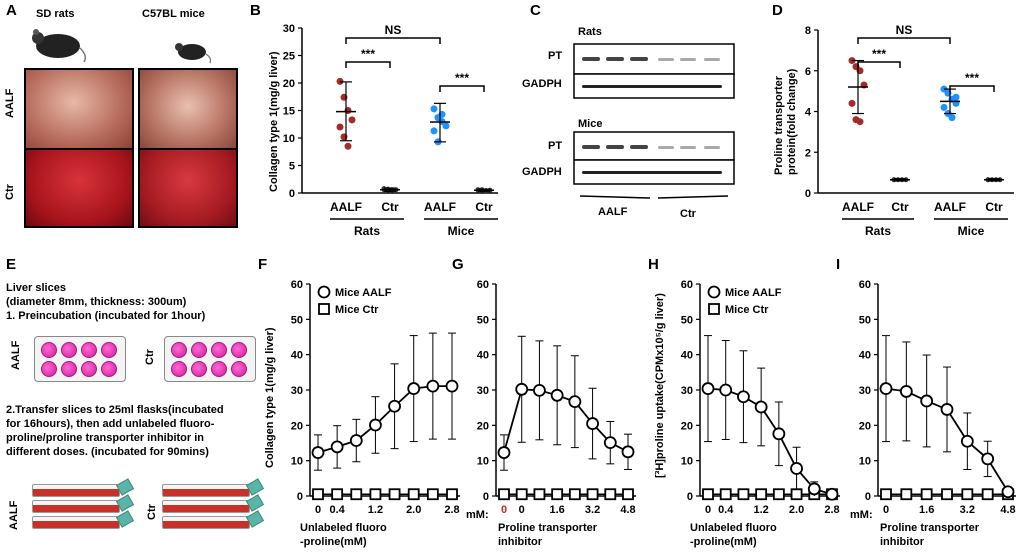 Image resolution: width=1021 pixels, height=555 pixels. I want to click on panel-i-xlabel-1: Proline transporter, so click(930, 528).